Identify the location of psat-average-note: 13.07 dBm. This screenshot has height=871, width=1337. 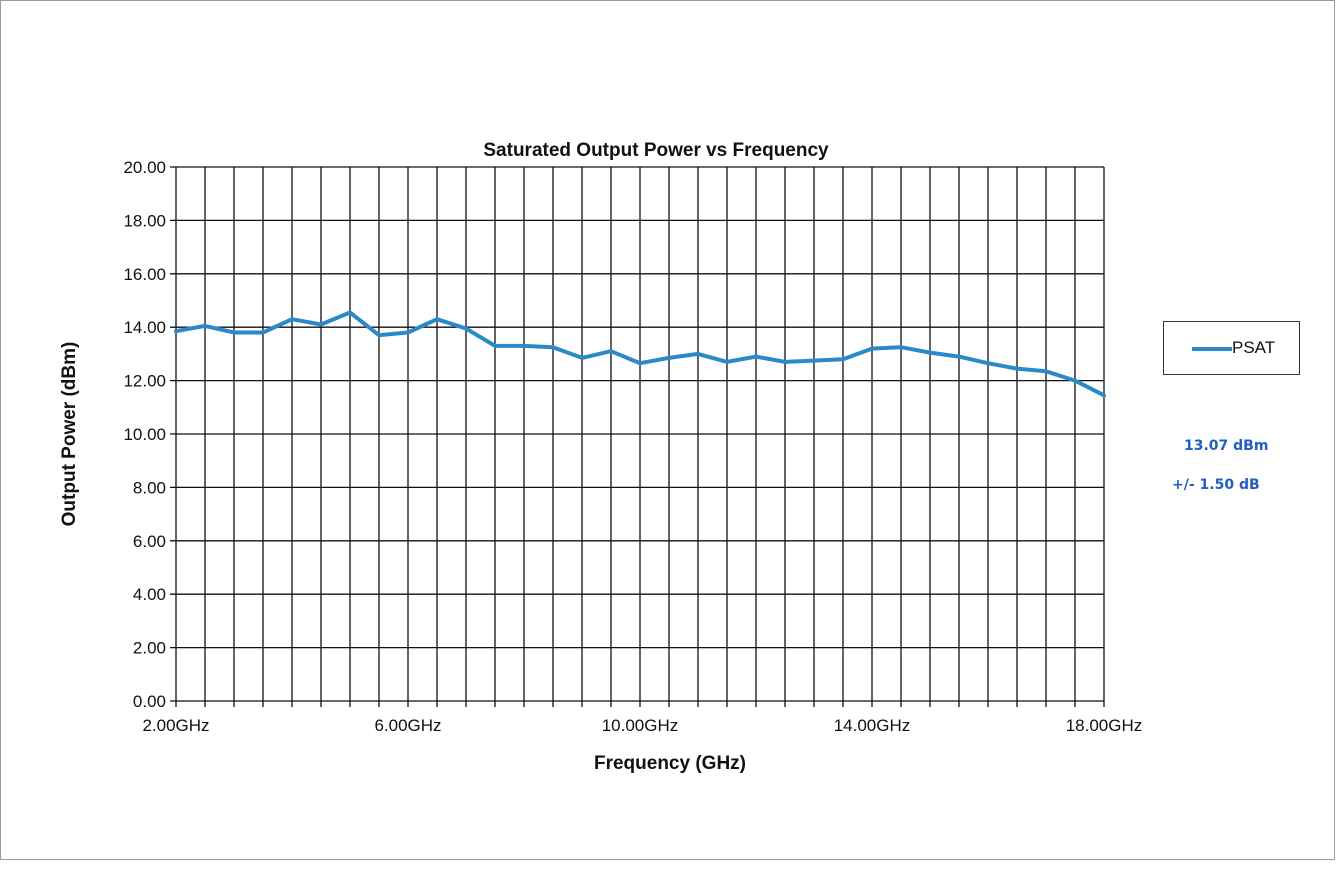
(1226, 446).